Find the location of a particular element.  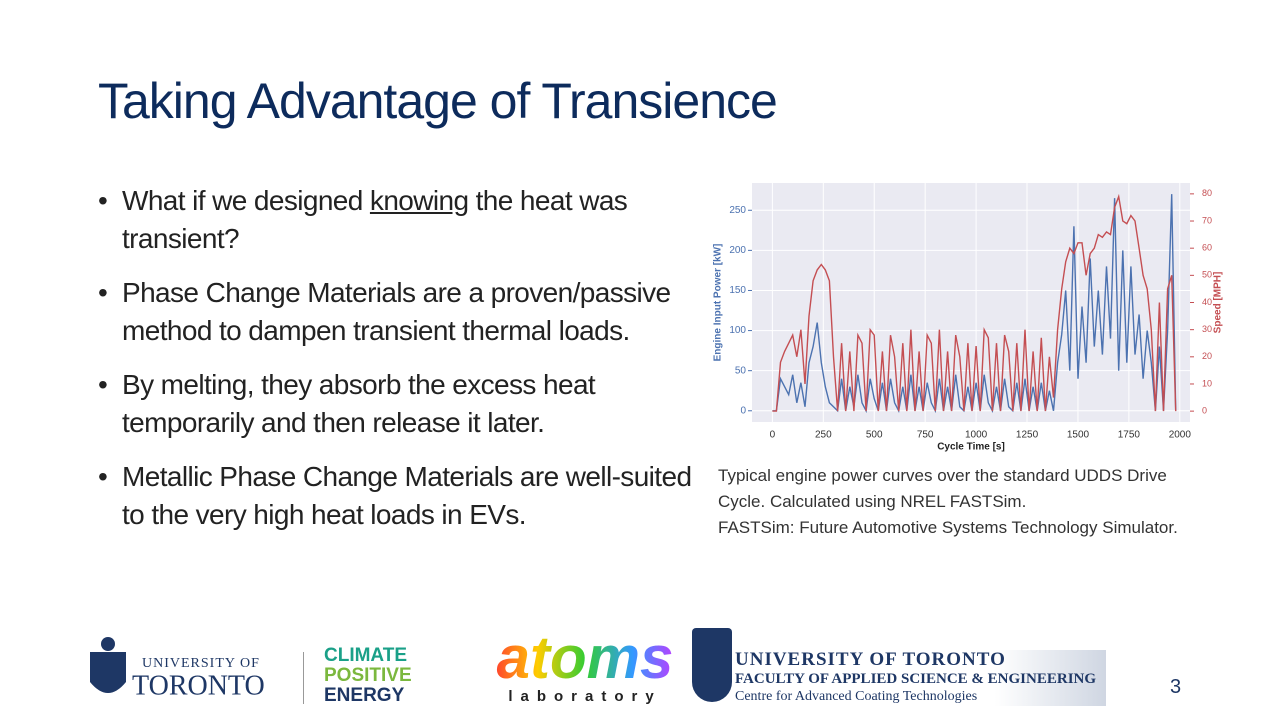

x-tick-label: 1500 is located at coordinates (1078, 435).